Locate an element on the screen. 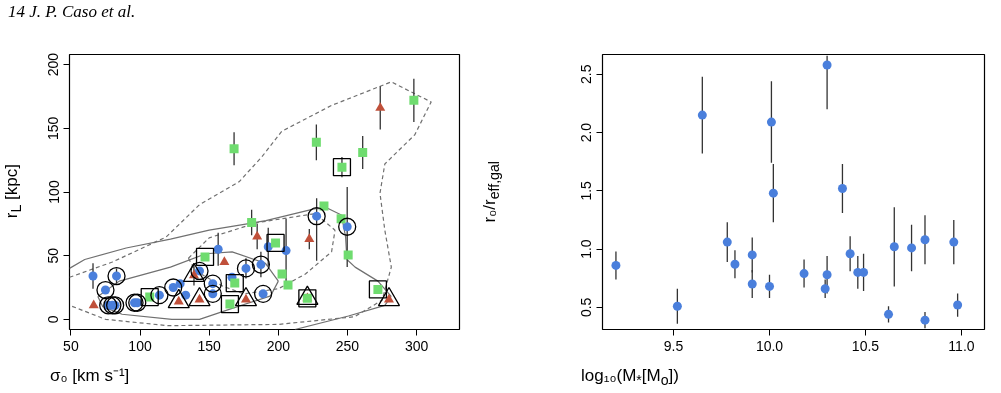  x-axis-title: log₁₀(M$_{*}$[M$_{o}$]) is located at coordinates (629, 378).